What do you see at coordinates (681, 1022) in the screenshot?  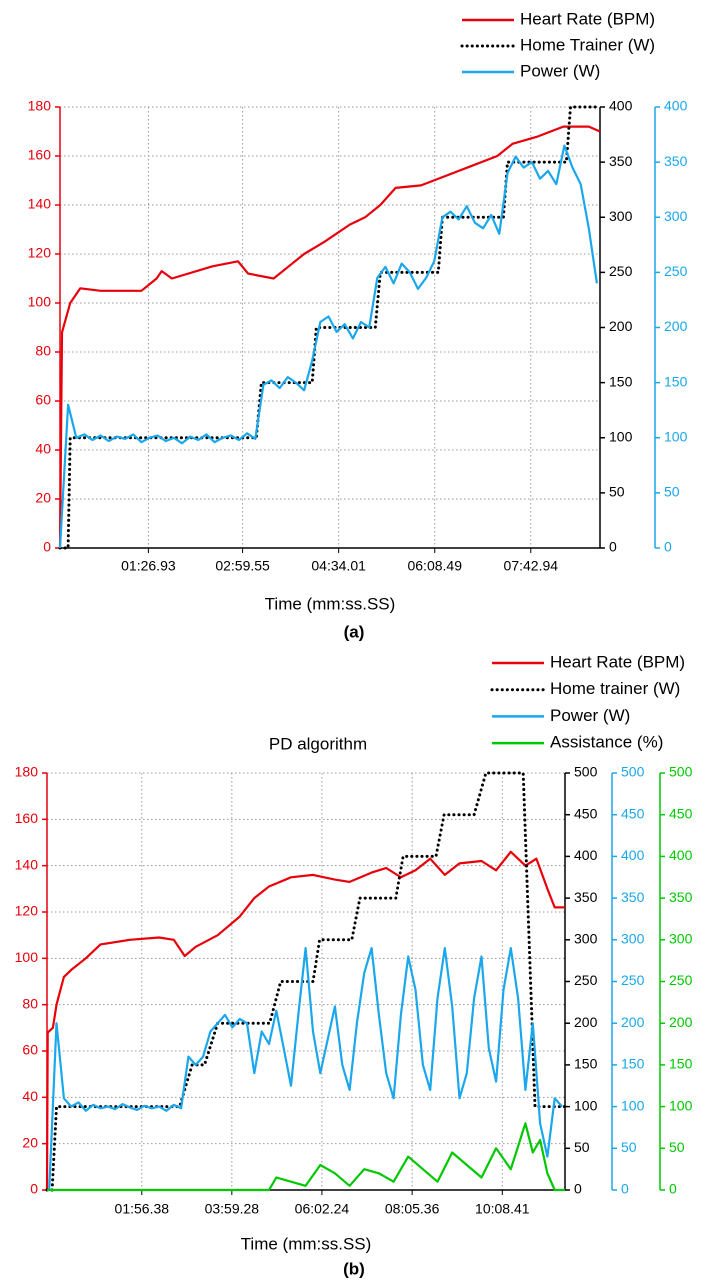 I see `y4-tick-label: 200` at bounding box center [681, 1022].